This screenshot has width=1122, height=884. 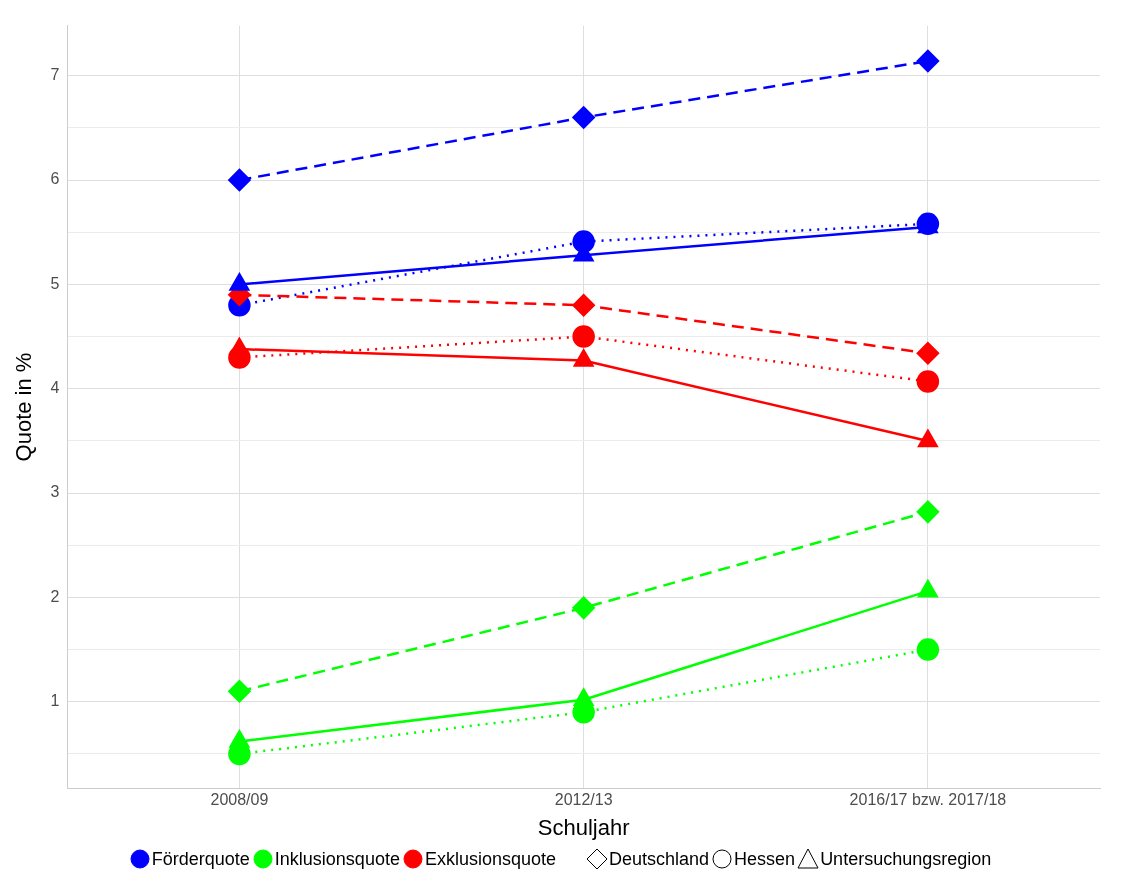 What do you see at coordinates (55, 388) in the screenshot?
I see `y-tick-label: 4` at bounding box center [55, 388].